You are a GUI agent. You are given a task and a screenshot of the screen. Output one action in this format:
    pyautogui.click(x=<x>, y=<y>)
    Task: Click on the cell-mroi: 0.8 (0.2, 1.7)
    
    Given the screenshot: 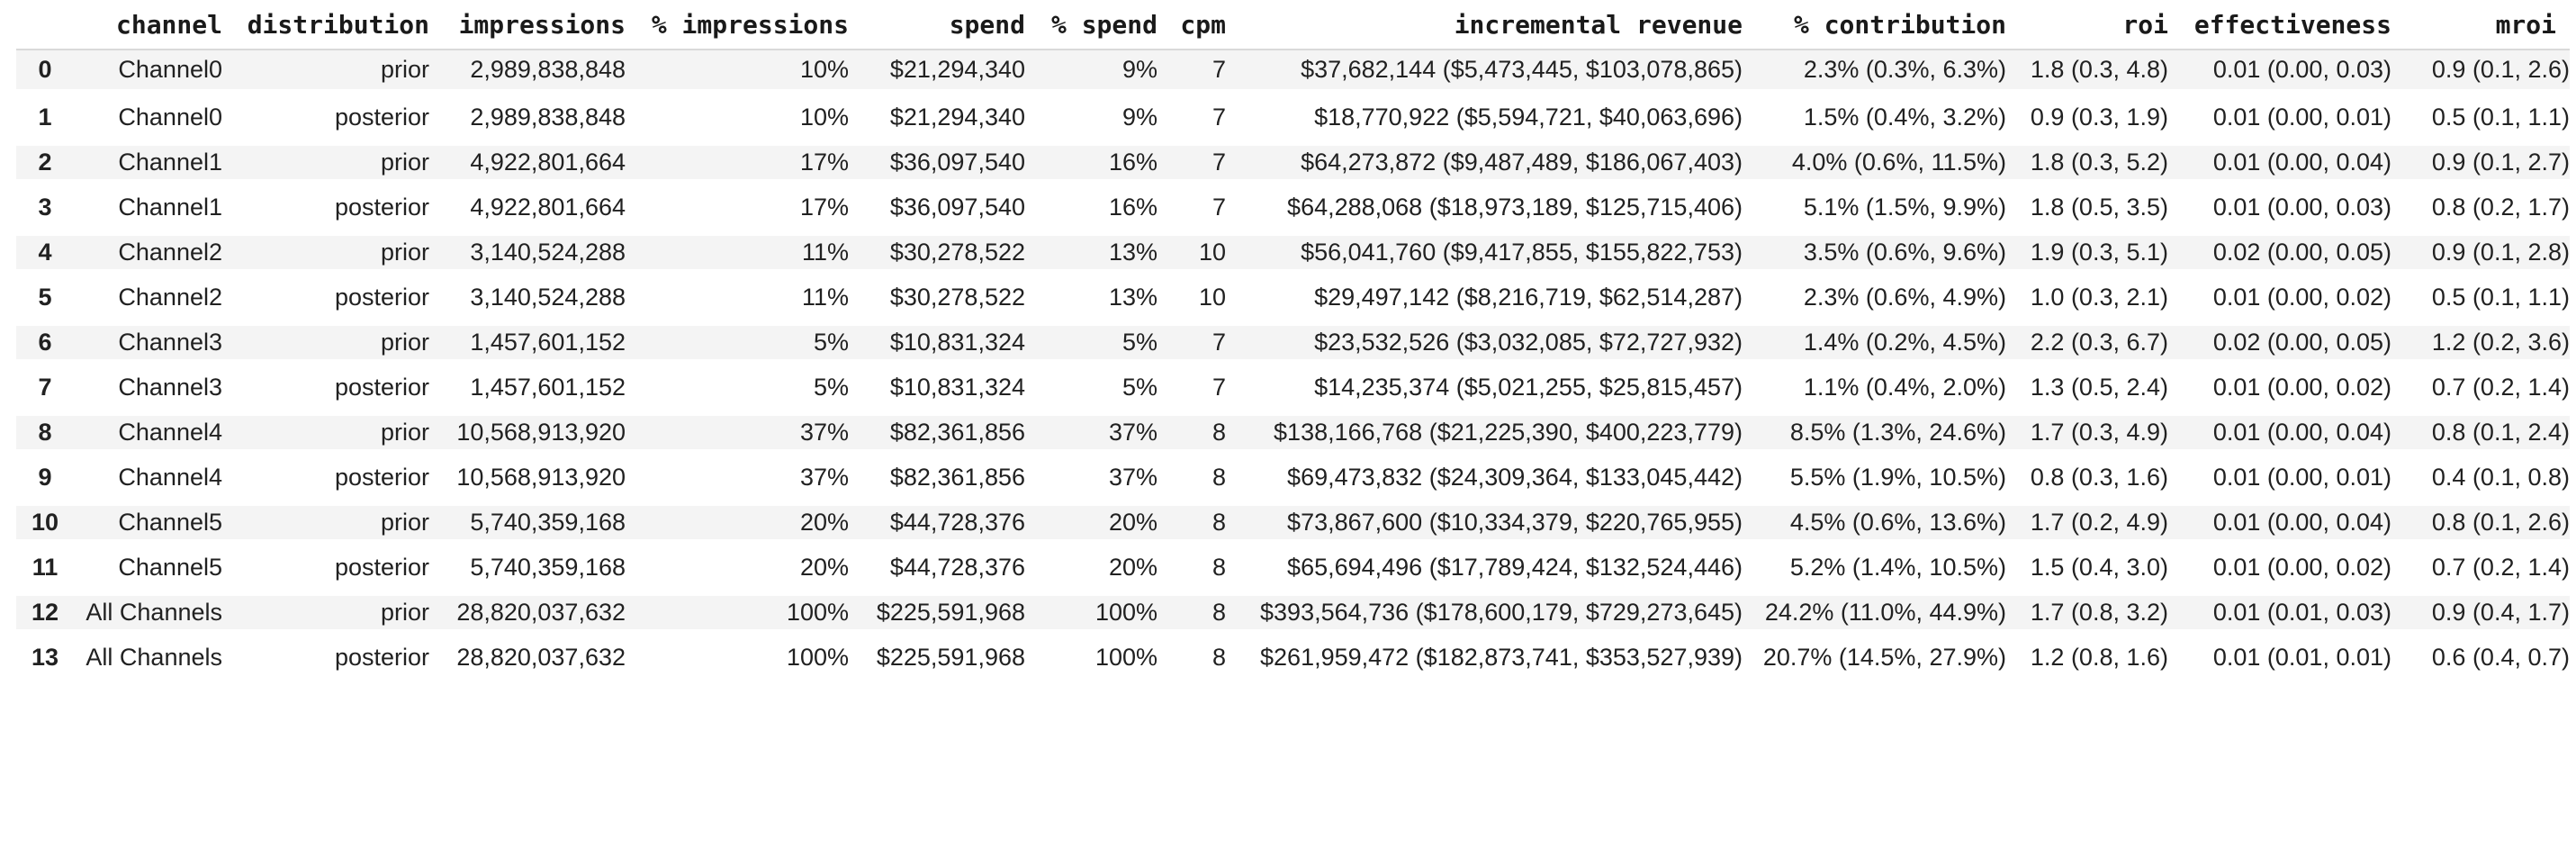 What is the action you would take?
    pyautogui.click(x=2480, y=211)
    